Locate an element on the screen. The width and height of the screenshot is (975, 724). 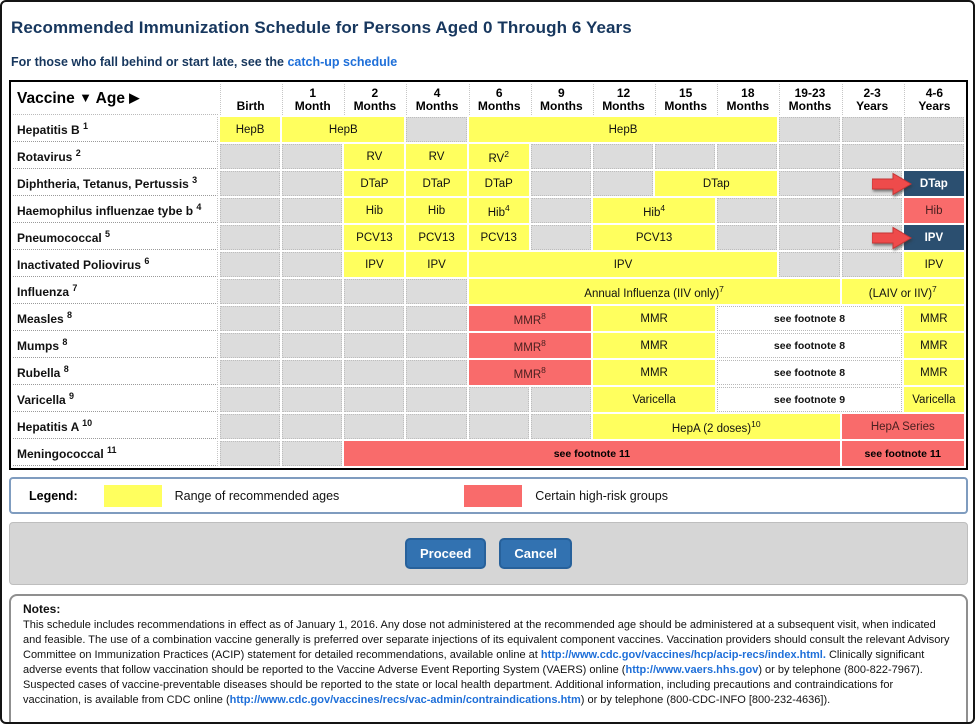
dose-cell: HepA (2 doses)10 is located at coordinates (716, 426).